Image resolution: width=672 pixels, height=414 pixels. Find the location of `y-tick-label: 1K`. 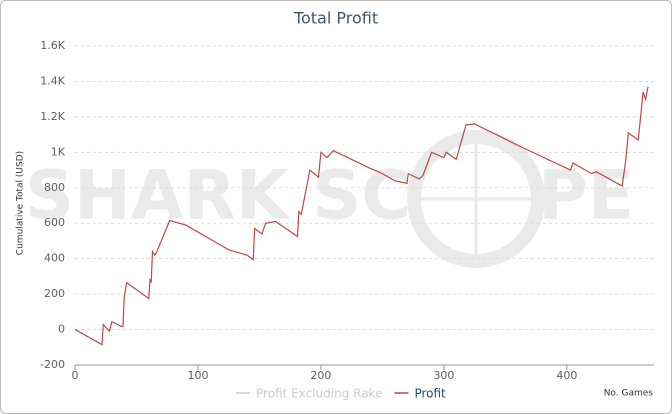

y-tick-label: 1K is located at coordinates (58, 151).